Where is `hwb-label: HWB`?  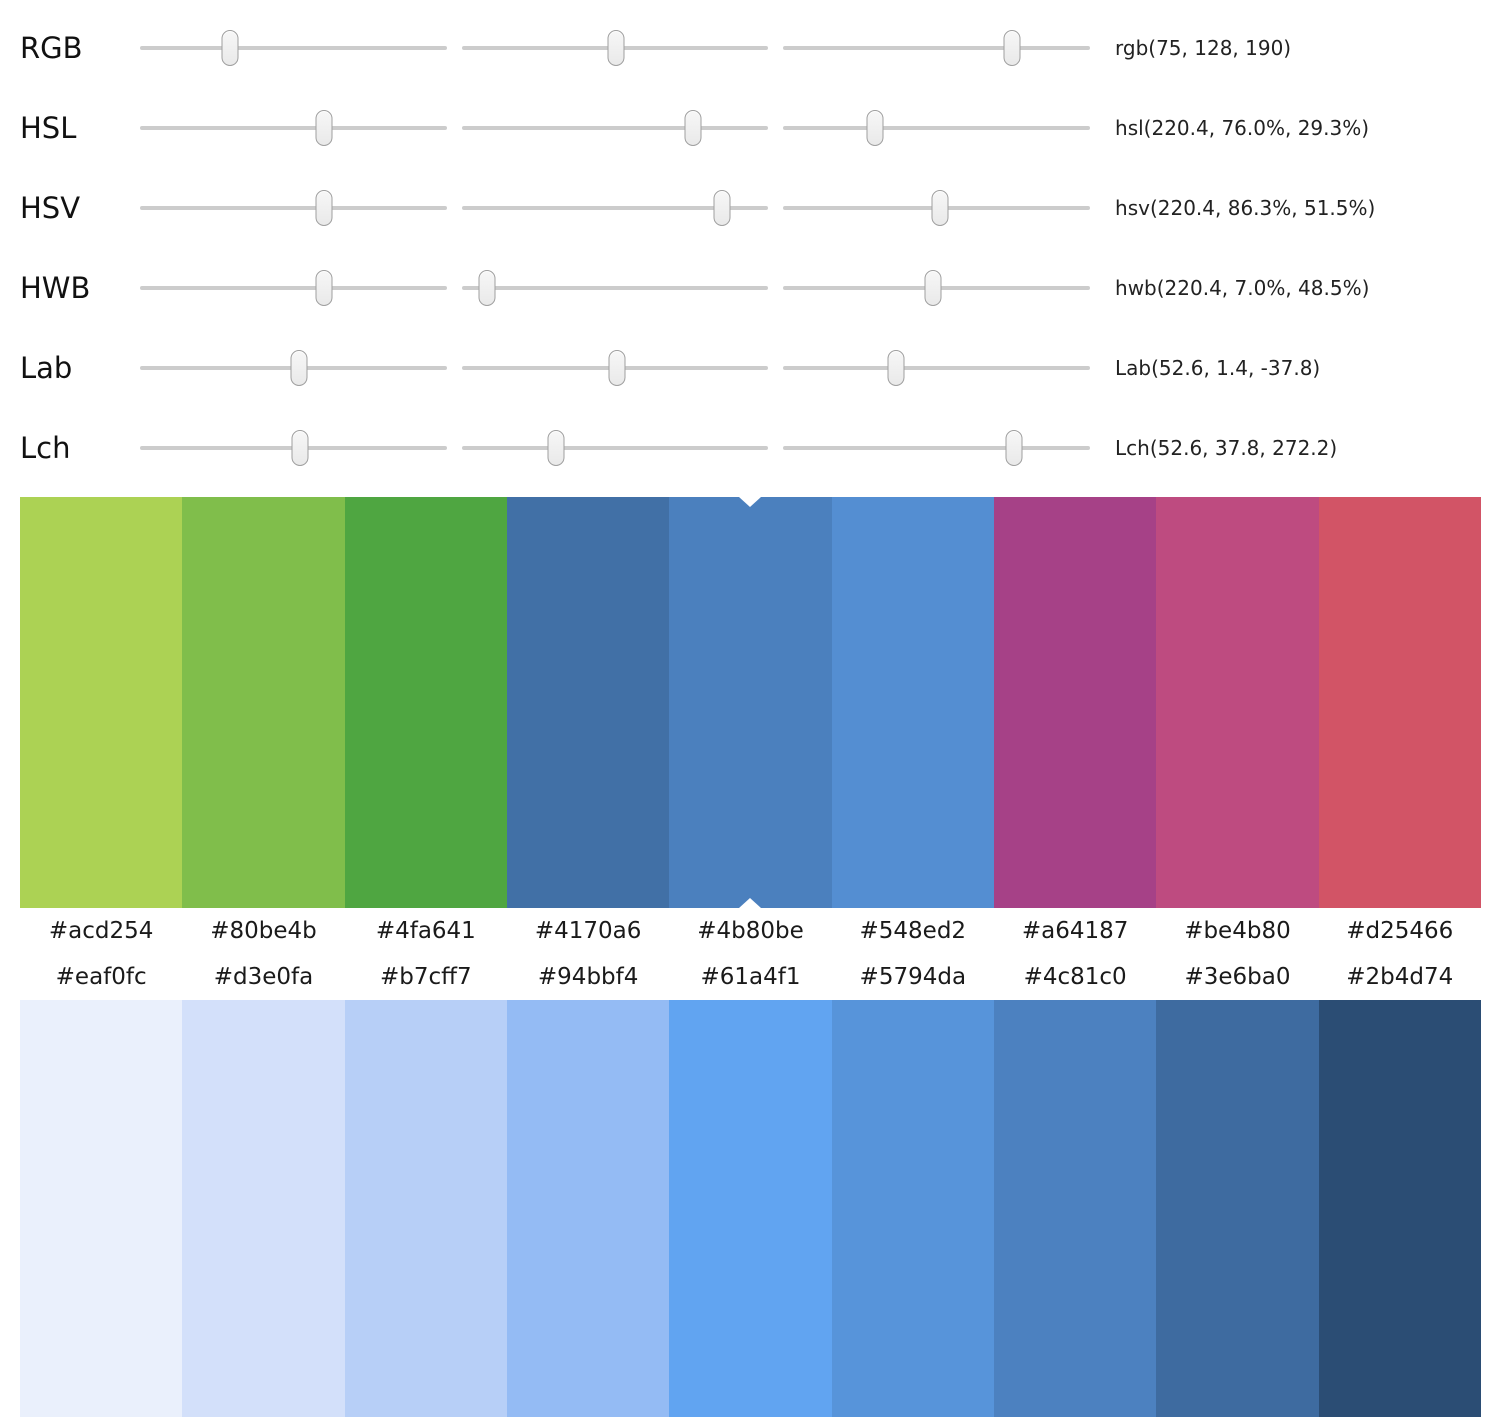
hwb-label: HWB is located at coordinates (55, 288).